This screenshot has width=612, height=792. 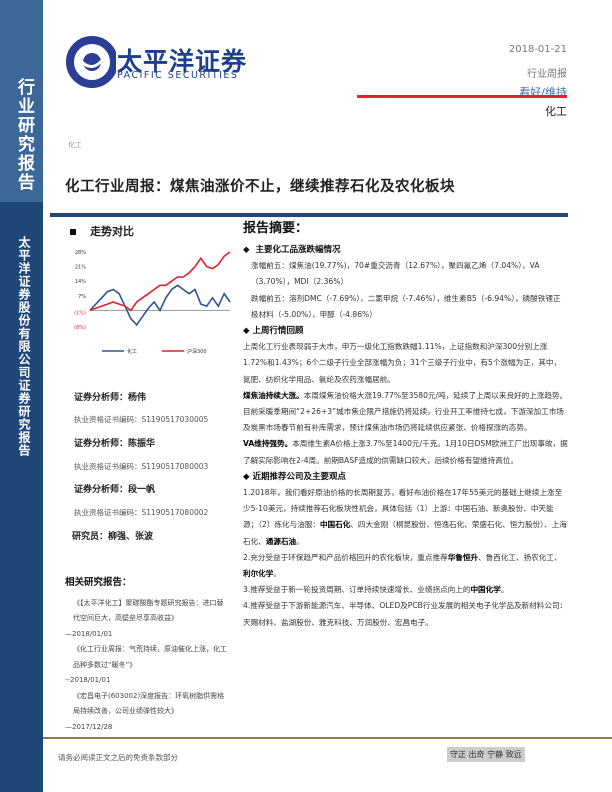 What do you see at coordinates (132, 351) in the screenshot?
I see `legend-label: 化工` at bounding box center [132, 351].